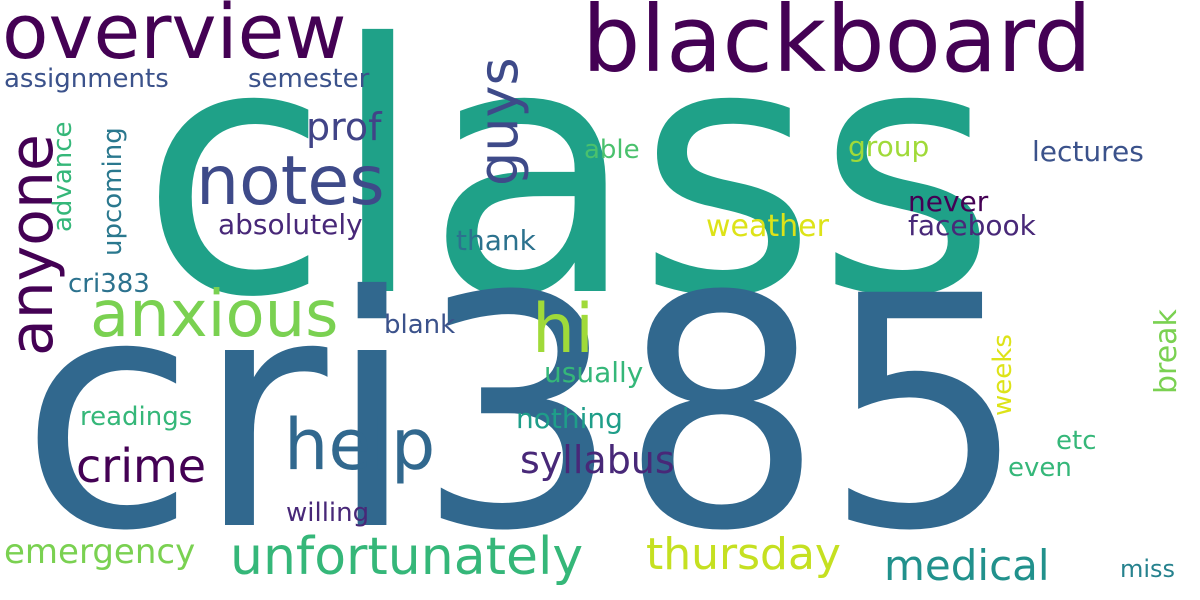 The image size is (1200, 600). I want to click on word-miss: miss, so click(1148, 569).